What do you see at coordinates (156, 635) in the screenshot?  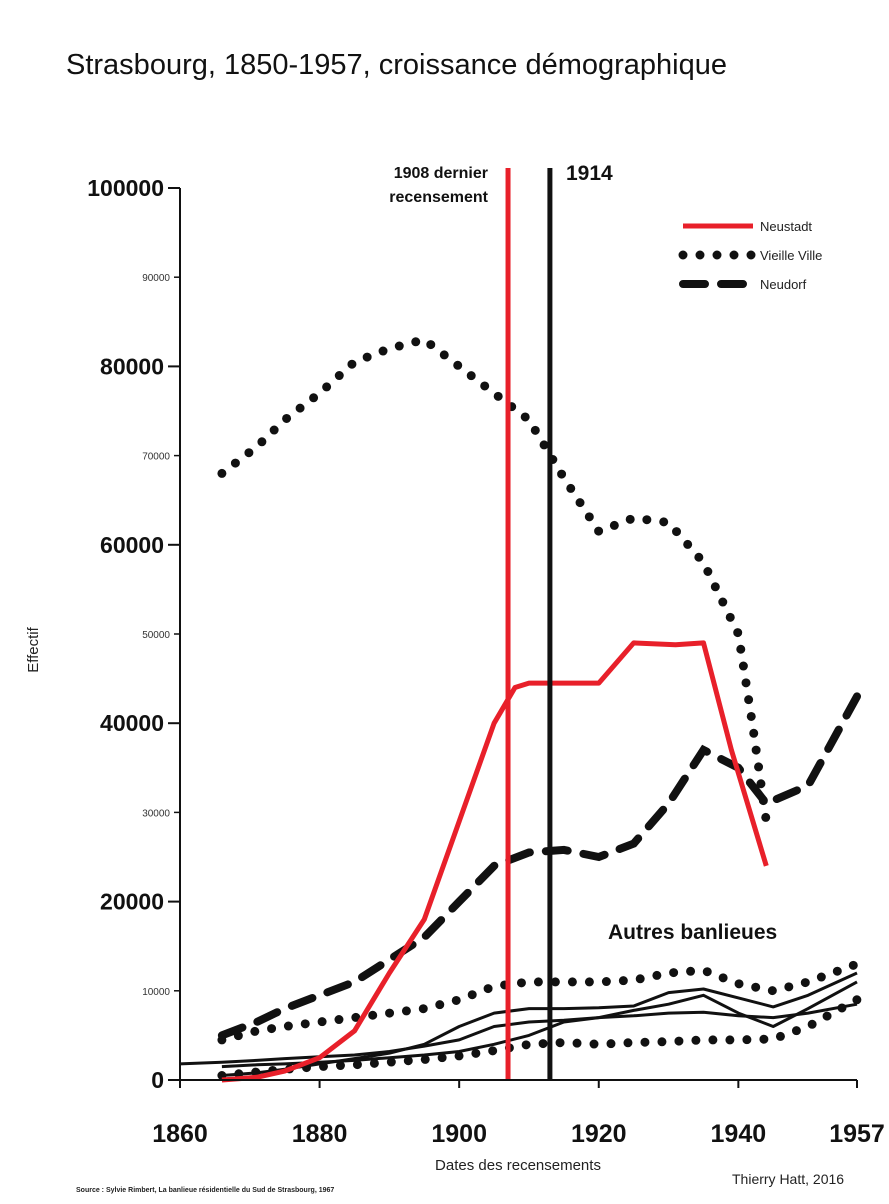 I see `y-minor-tick-label: 50000` at bounding box center [156, 635].